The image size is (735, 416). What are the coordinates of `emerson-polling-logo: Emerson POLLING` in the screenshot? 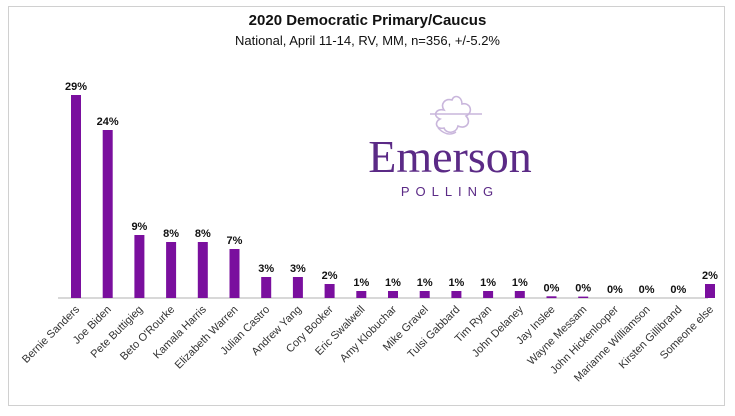 It's located at (450, 147).